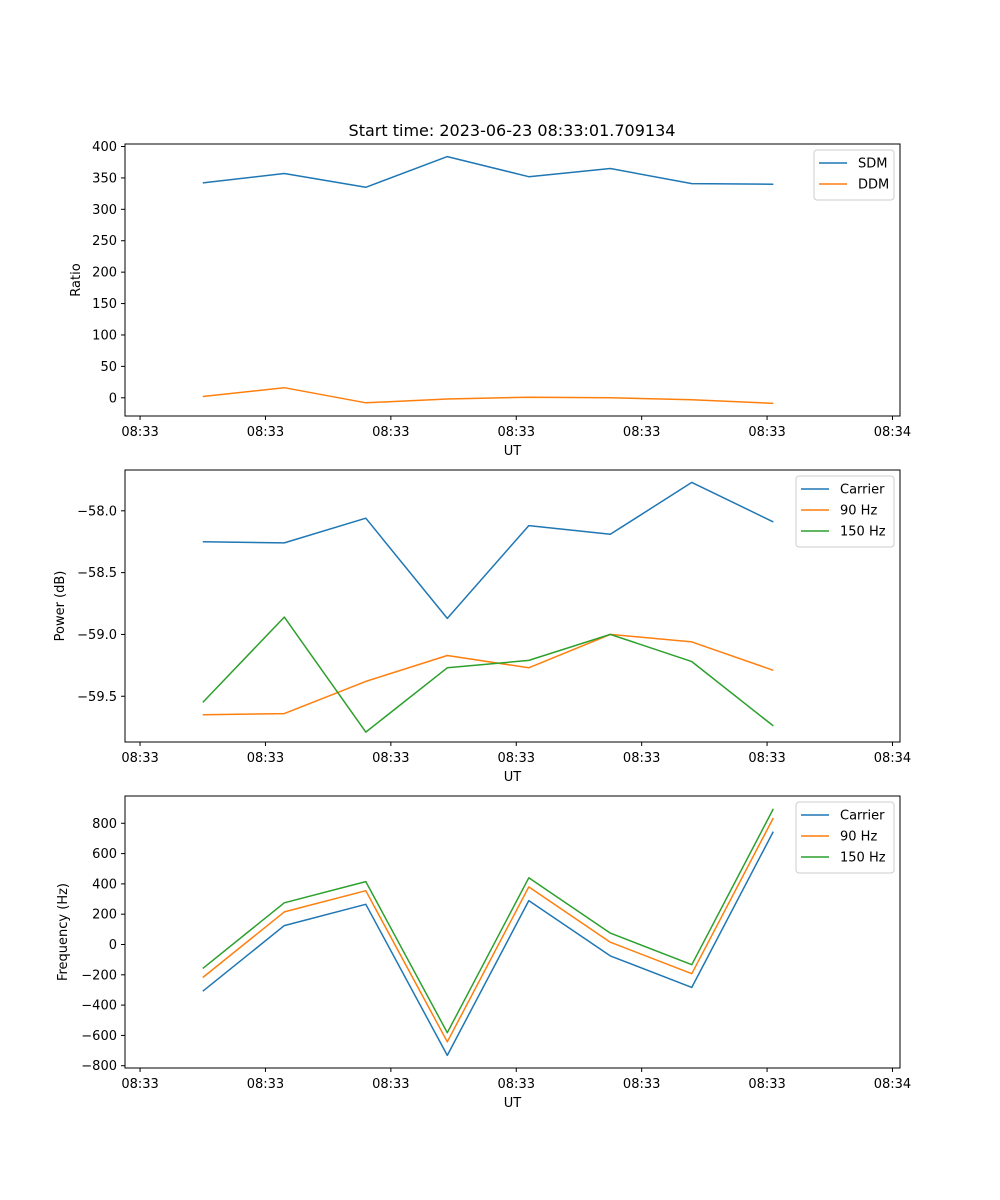  Describe the element at coordinates (103, 945) in the screenshot. I see `y-axis: −800 −600 −400 −200 0 200 400 600 800` at that location.